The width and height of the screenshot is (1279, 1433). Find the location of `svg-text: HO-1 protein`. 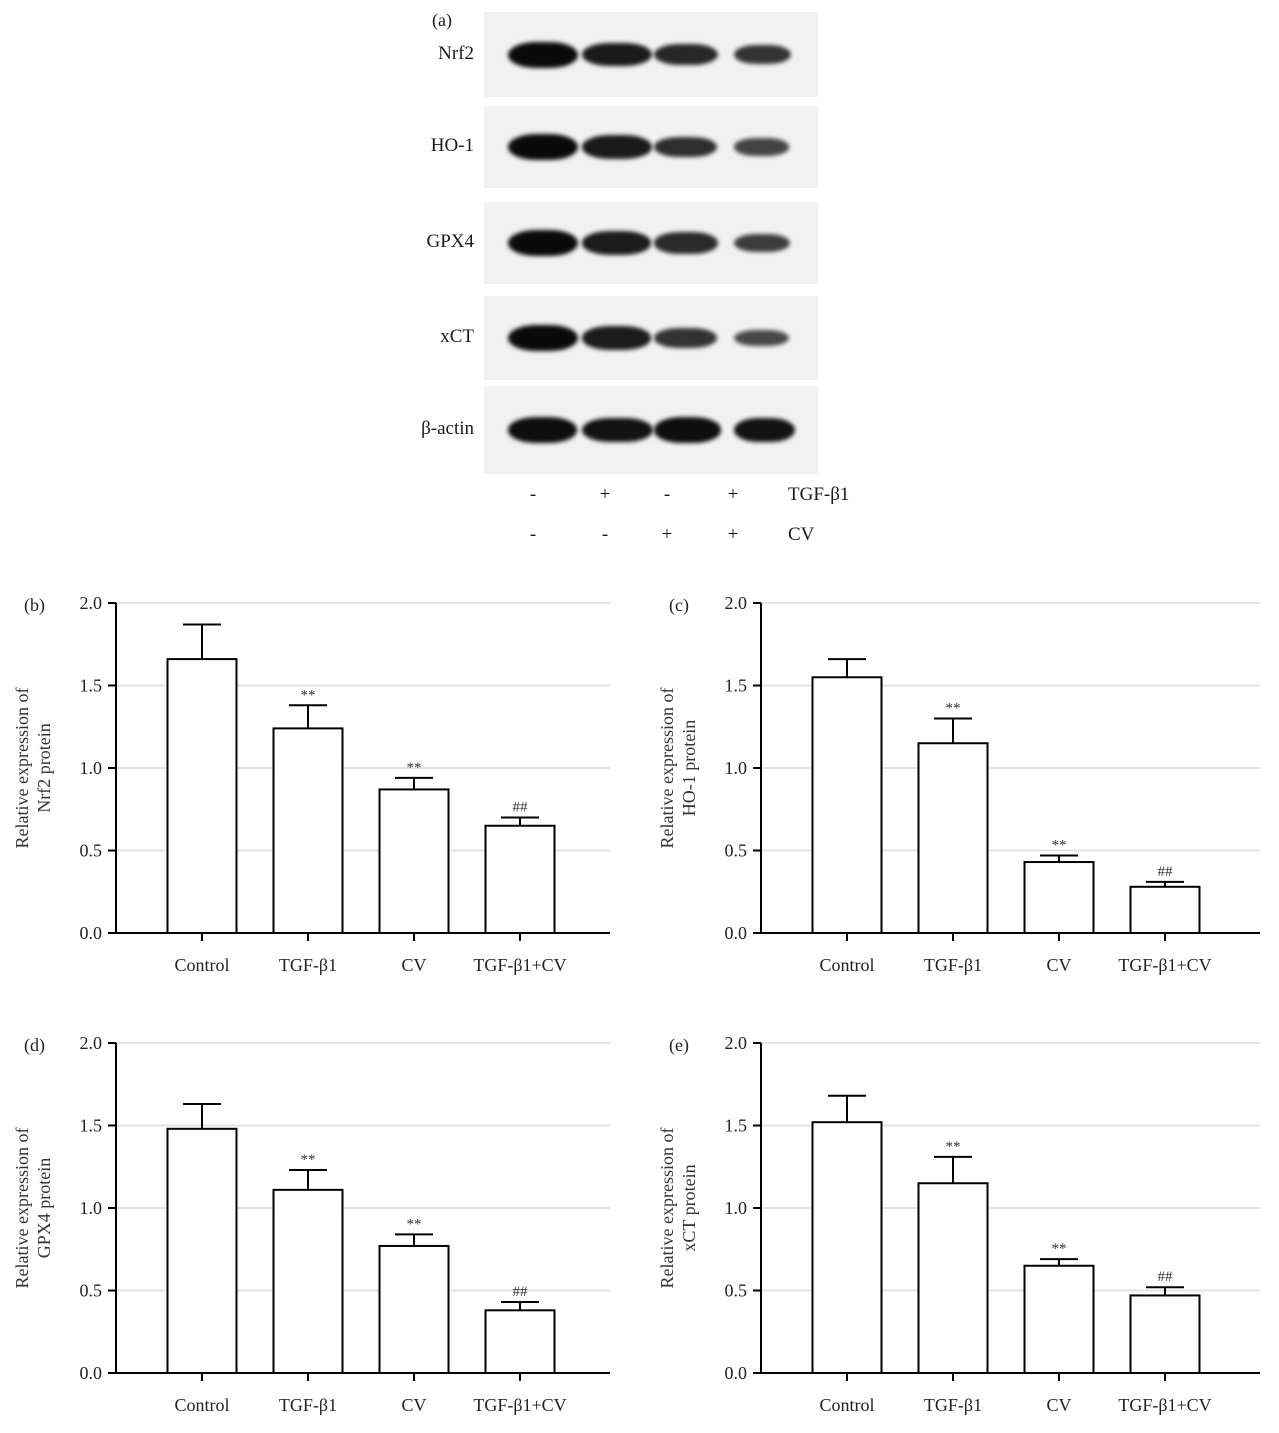

svg-text: HO-1 protein is located at coordinates (689, 768).